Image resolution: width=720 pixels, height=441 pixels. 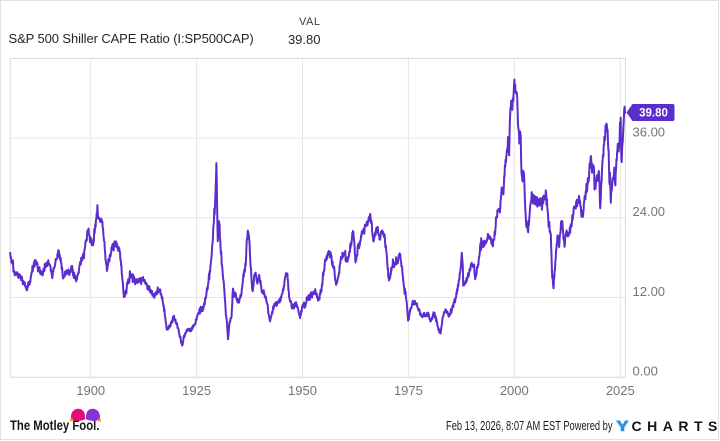 What do you see at coordinates (649, 291) in the screenshot?
I see `svg-text: 12.00` at bounding box center [649, 291].